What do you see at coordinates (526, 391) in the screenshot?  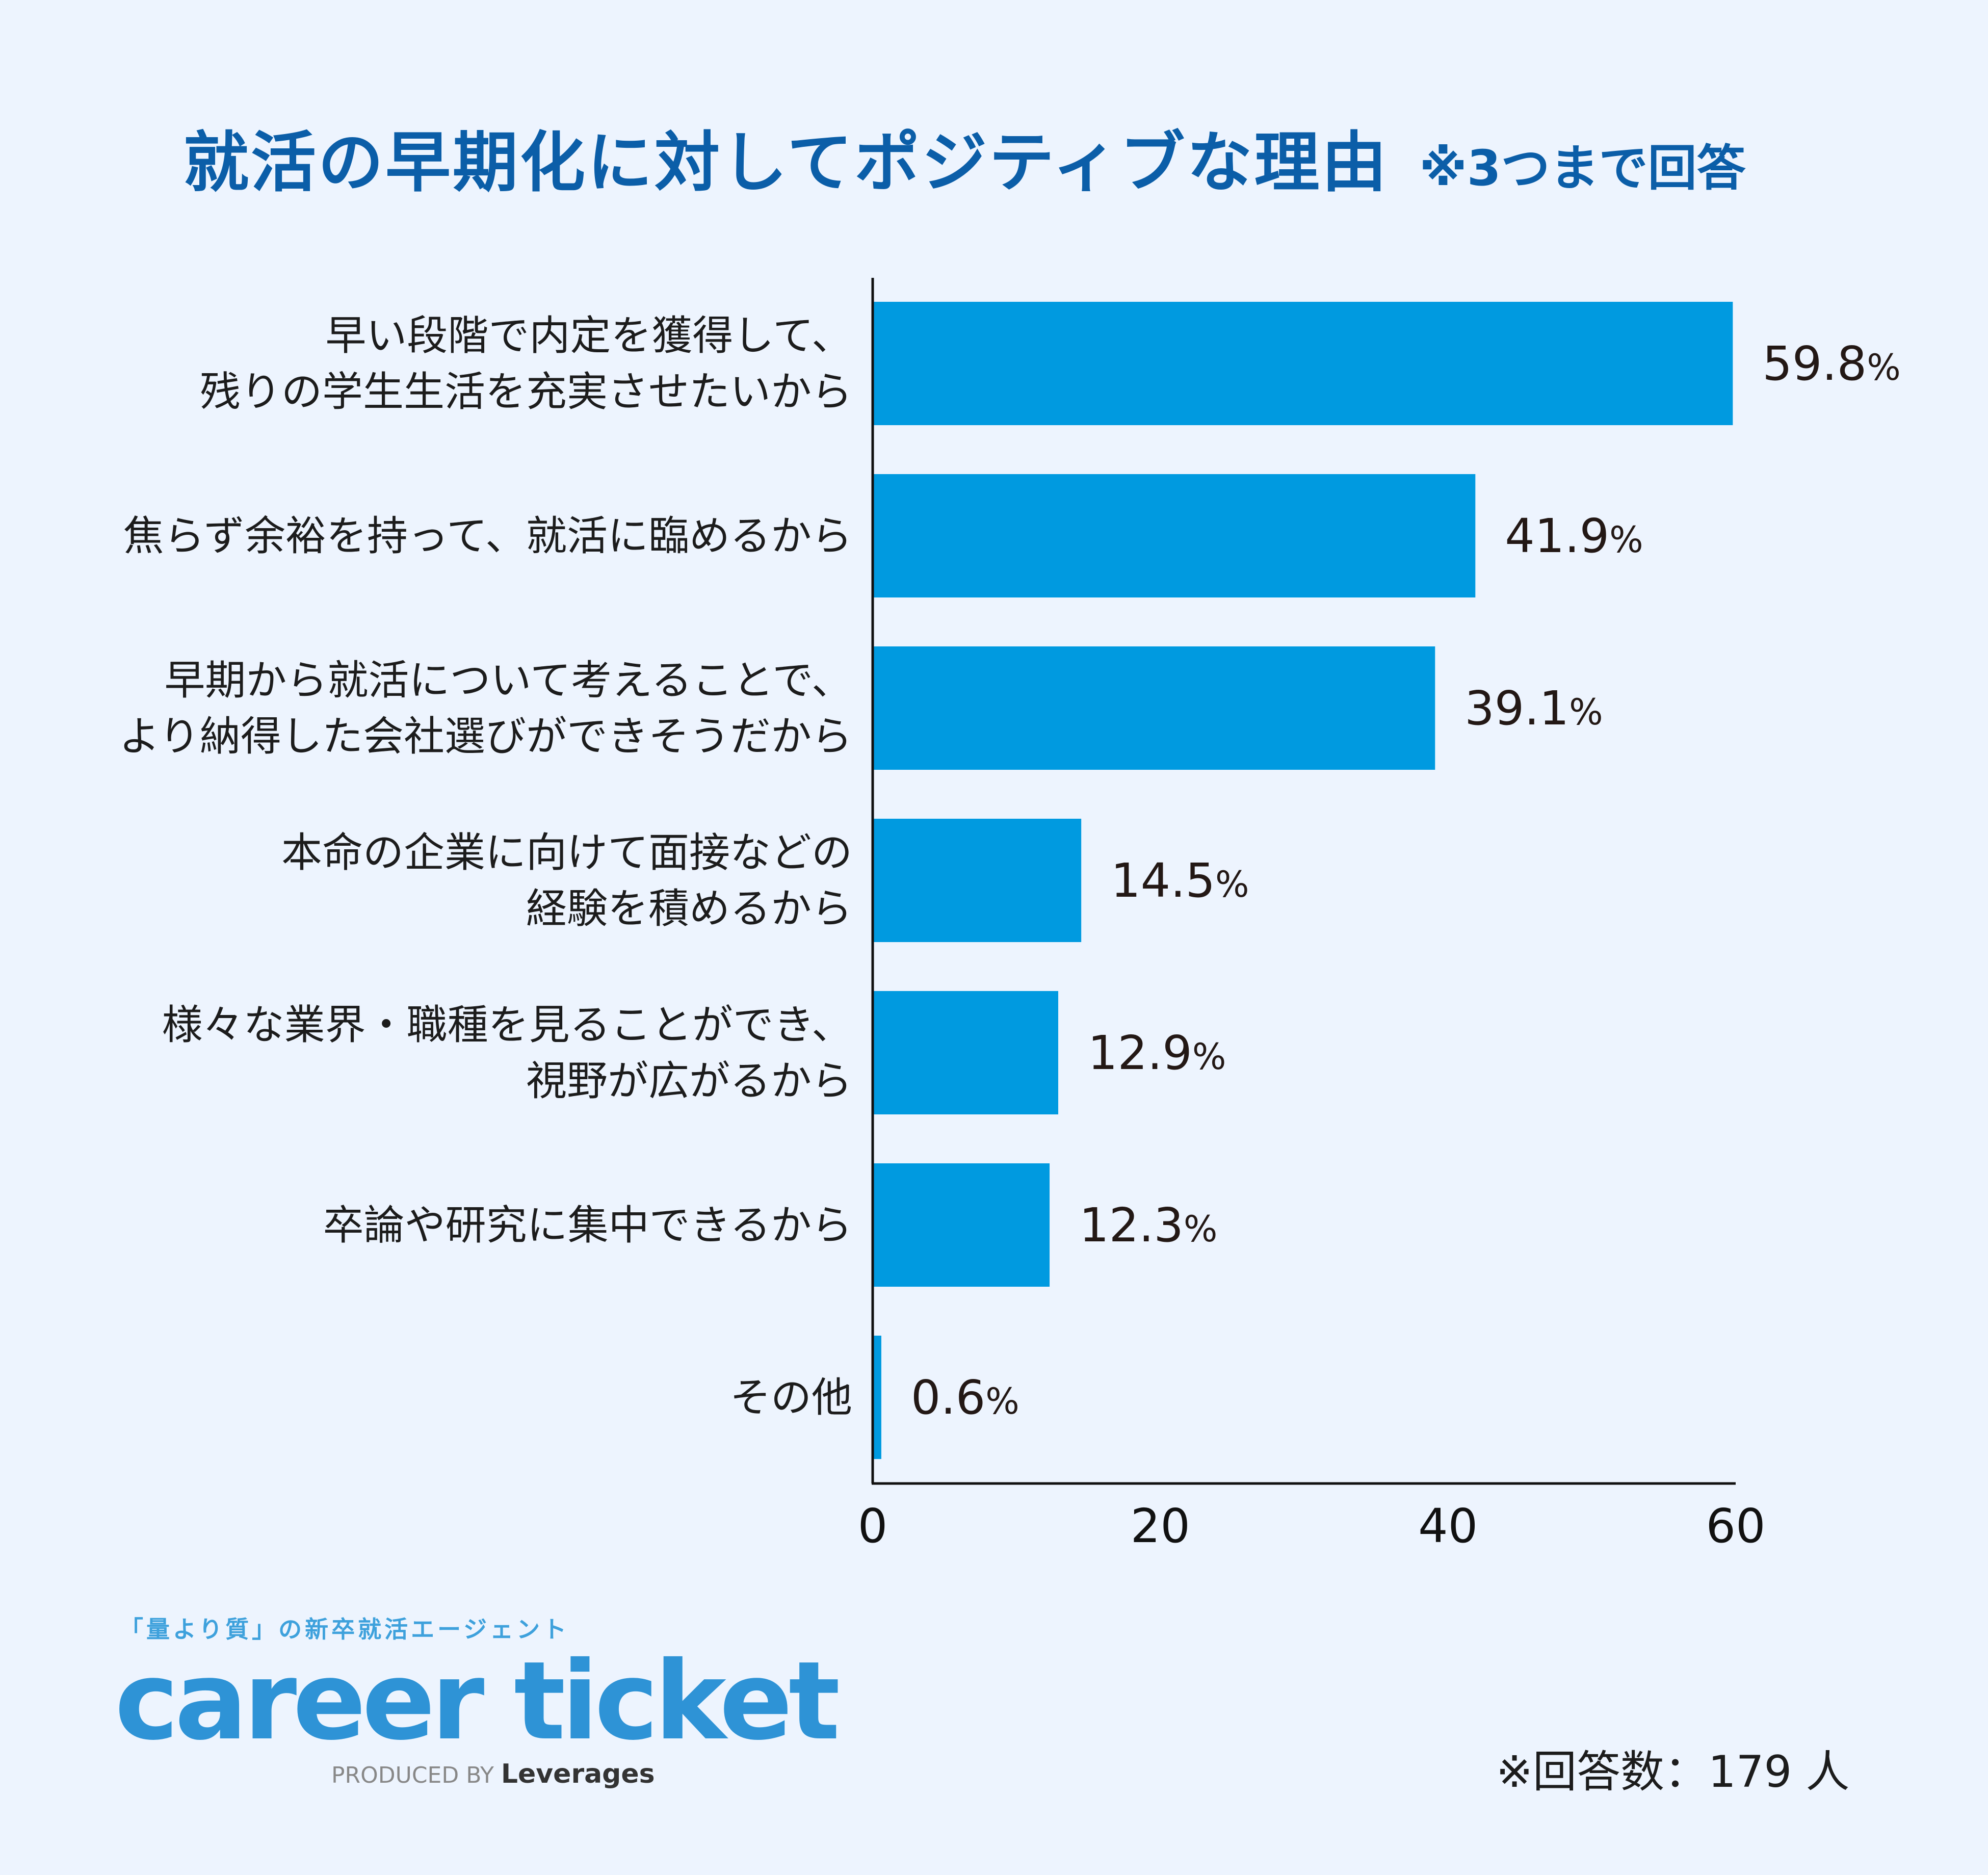 I see `category-label: 残りの学生生活を充実させたいから` at bounding box center [526, 391].